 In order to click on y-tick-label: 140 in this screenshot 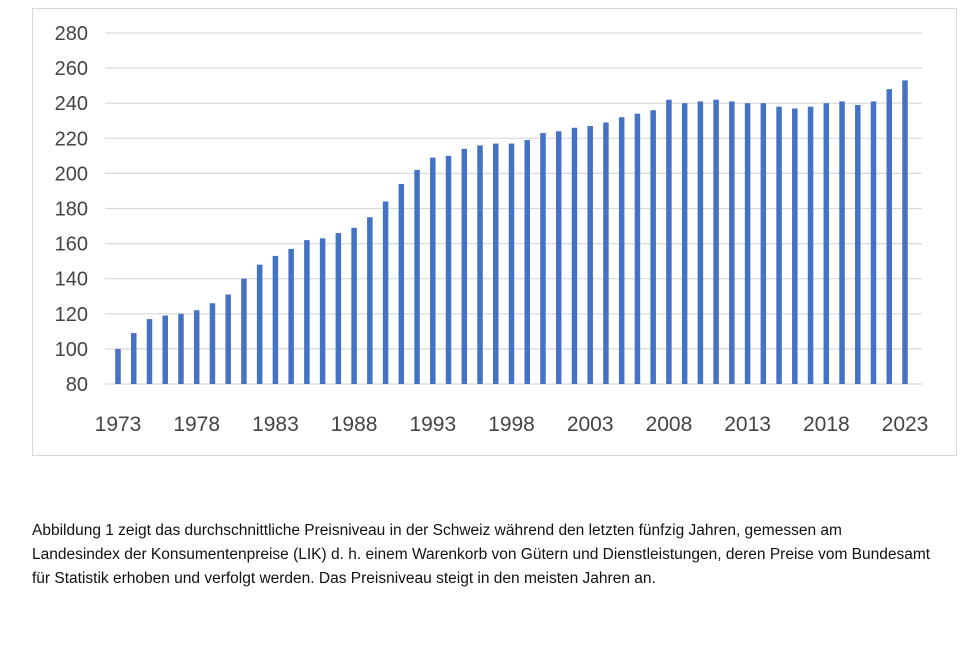, I will do `click(71, 280)`.